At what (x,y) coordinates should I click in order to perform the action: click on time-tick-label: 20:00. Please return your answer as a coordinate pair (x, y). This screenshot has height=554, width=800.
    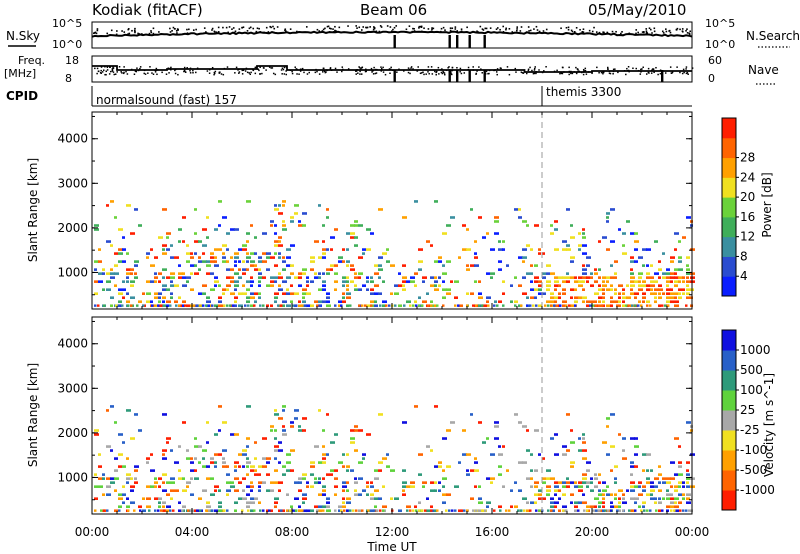
    Looking at the image, I should click on (592, 532).